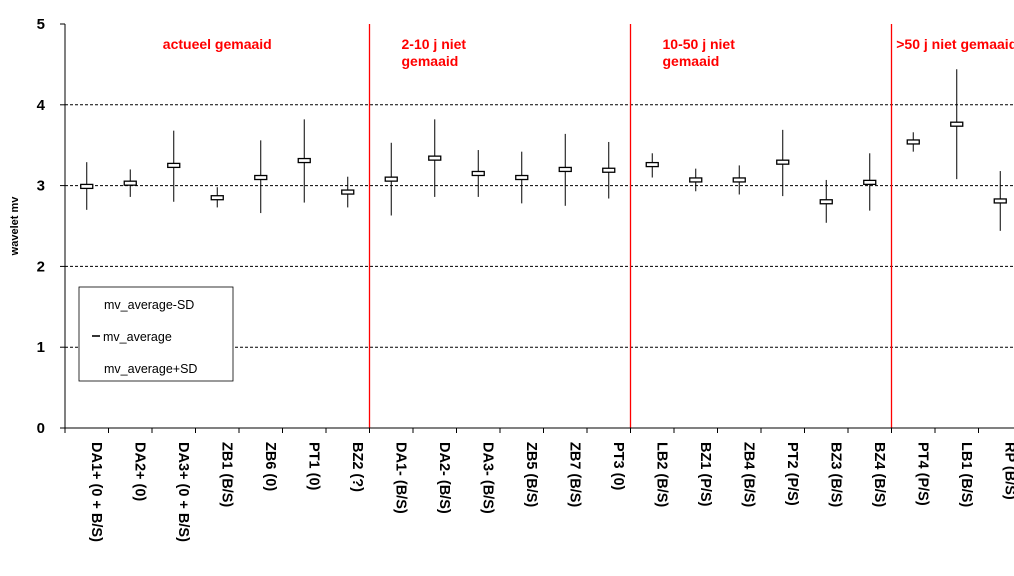  I want to click on category-label: ZB4 (B/S), so click(748, 474).